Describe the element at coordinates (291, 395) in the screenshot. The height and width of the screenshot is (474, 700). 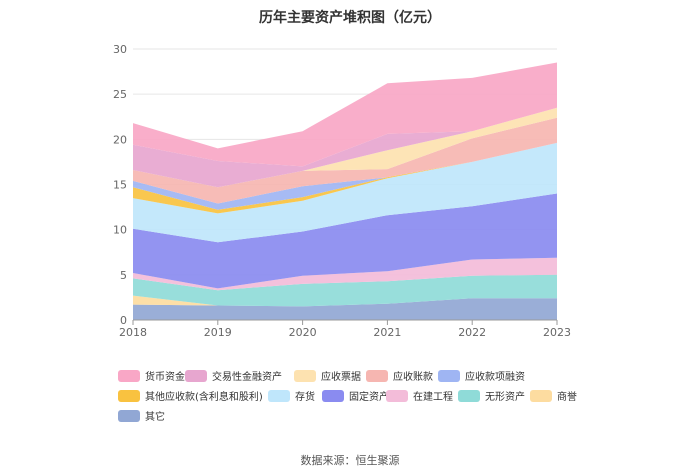
I see `legend-item: 存货` at that location.